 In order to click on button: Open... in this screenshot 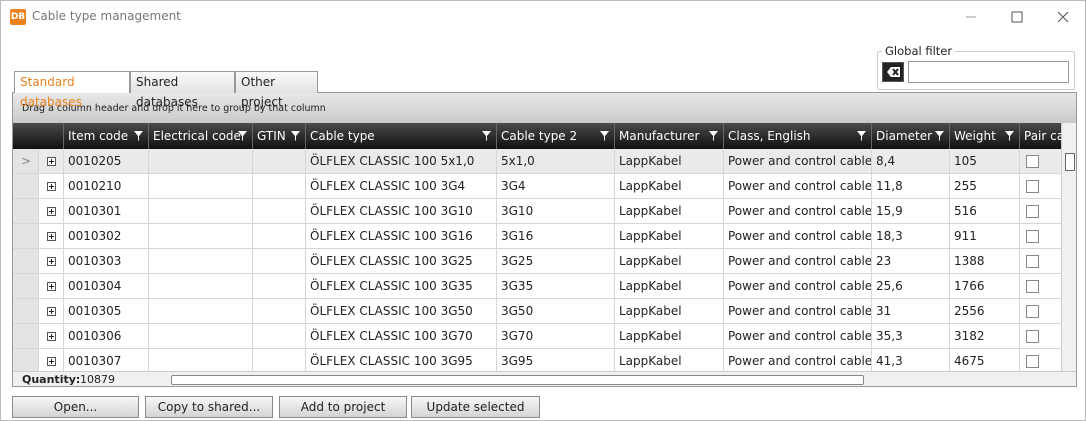, I will do `click(75, 407)`.